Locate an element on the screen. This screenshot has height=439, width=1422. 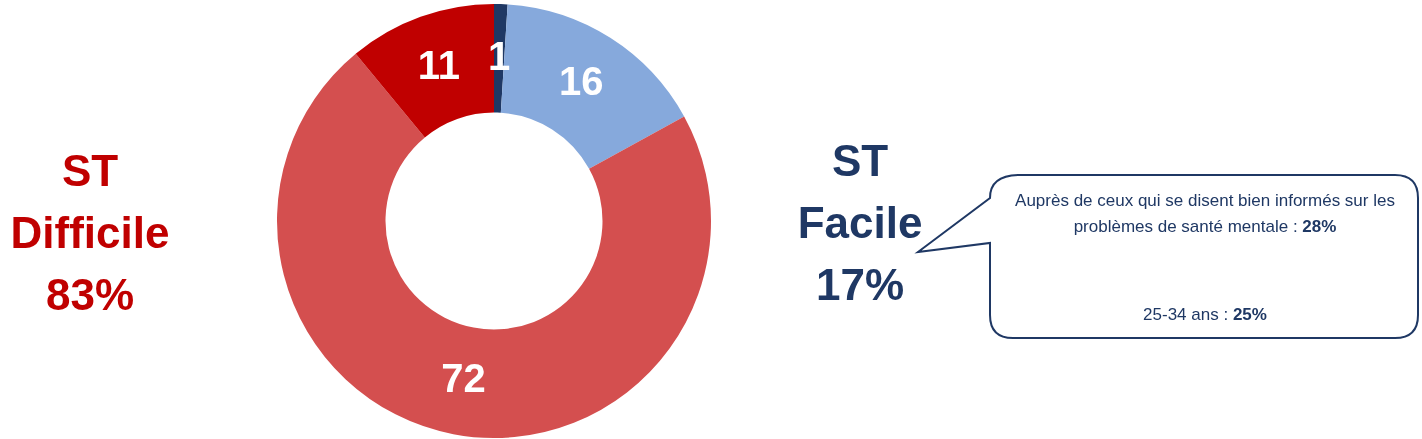
text: ST Facile 17% is located at coordinates (860, 223).